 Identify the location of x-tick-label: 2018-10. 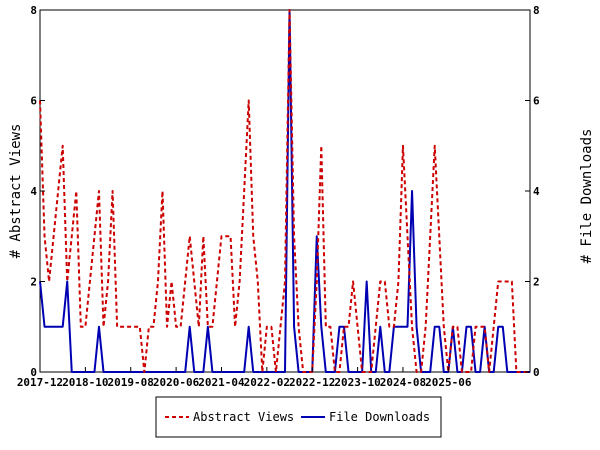
(85, 382).